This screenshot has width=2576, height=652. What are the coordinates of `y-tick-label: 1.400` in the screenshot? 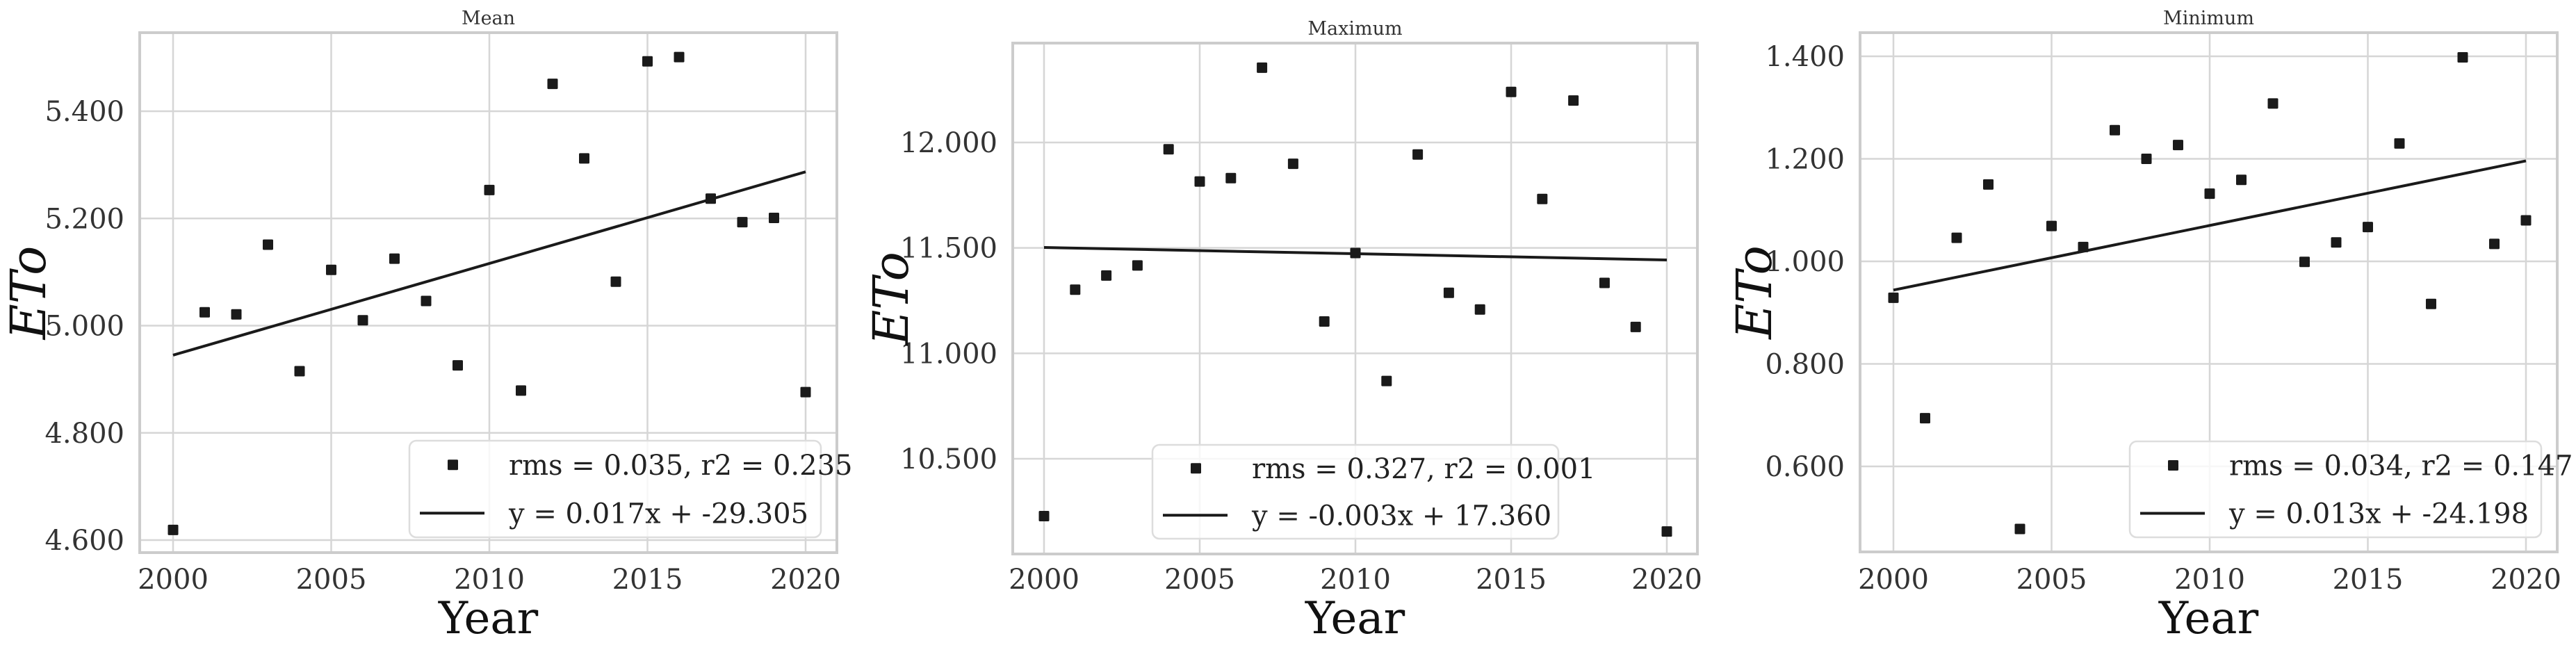 It's located at (1805, 57).